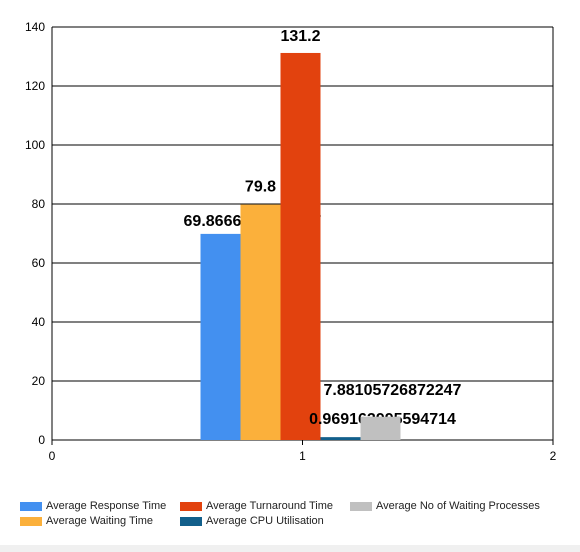 This screenshot has height=552, width=580. I want to click on y-tick-label: 0, so click(41, 440).